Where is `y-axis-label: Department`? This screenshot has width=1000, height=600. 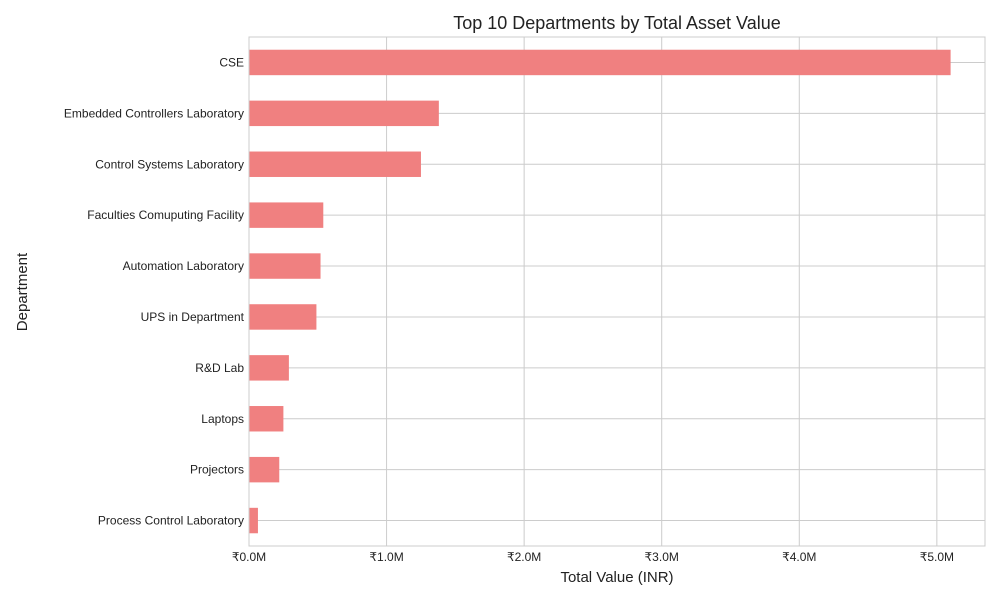
y-axis-label: Department is located at coordinates (22, 291).